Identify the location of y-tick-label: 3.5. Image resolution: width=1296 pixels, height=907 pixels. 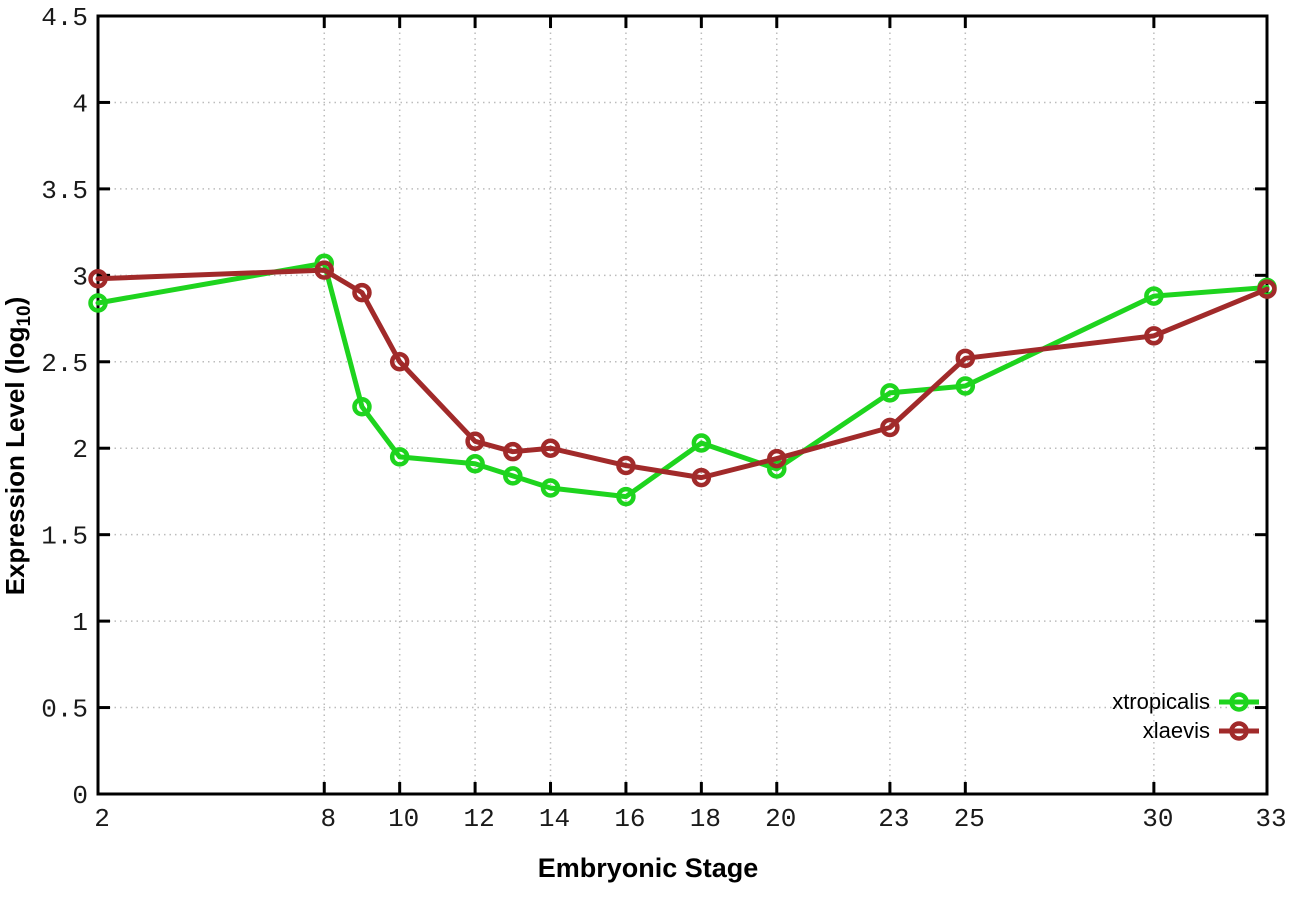
(64, 191).